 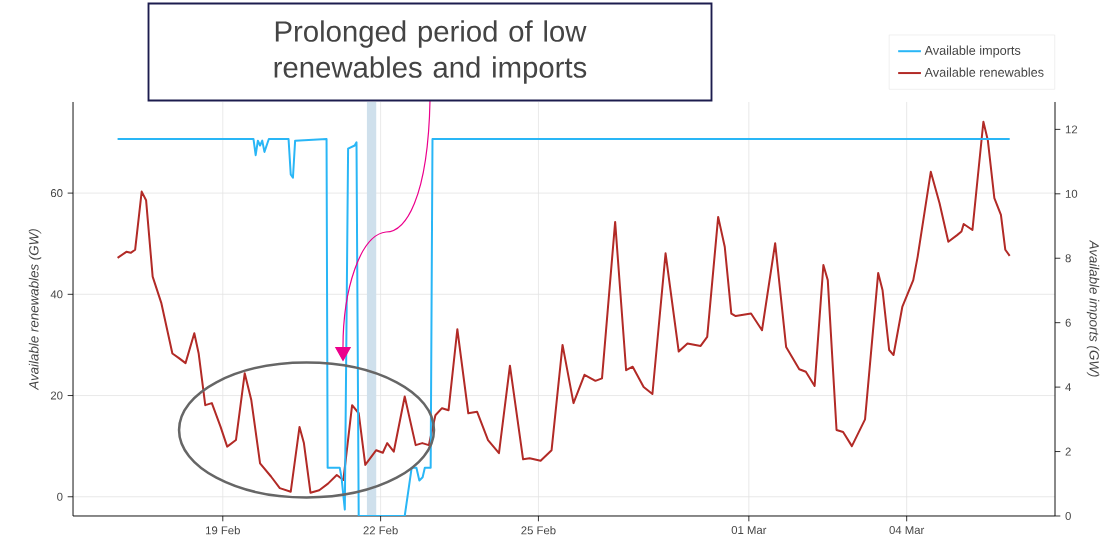 What do you see at coordinates (1068, 451) in the screenshot?
I see `y2-tick-label: 2` at bounding box center [1068, 451].